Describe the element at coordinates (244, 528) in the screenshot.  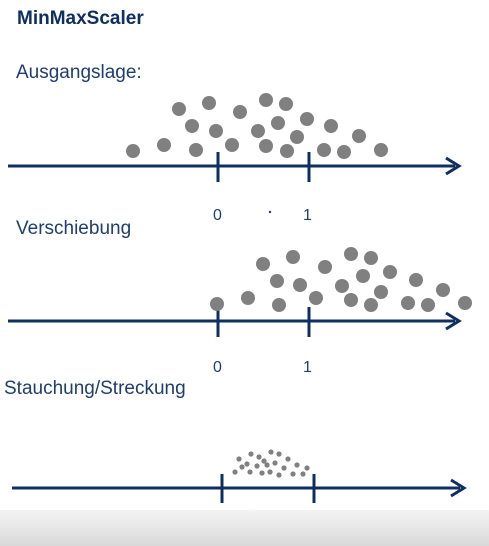
I see `bottom-toolbar-strip` at that location.